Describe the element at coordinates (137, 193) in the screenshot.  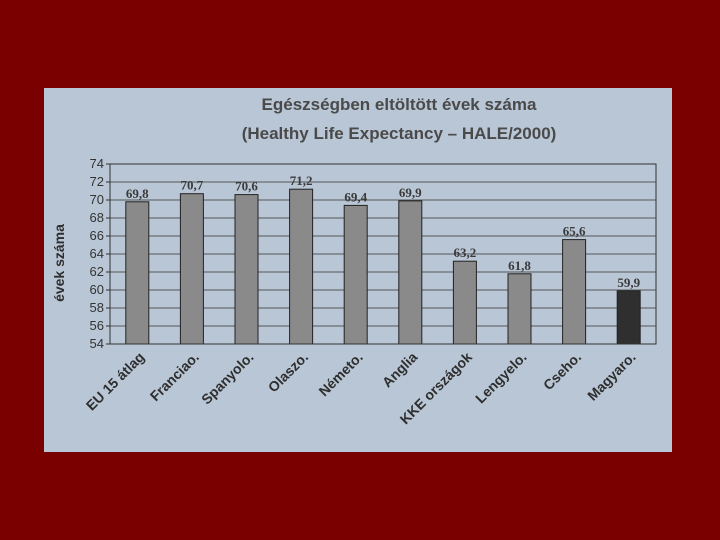
I see `value-label: 69,8` at that location.